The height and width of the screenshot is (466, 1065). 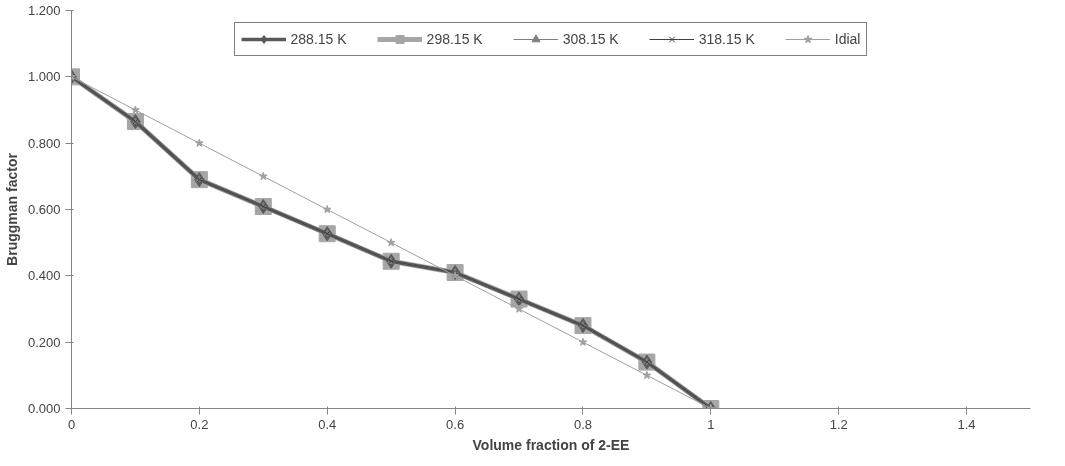 What do you see at coordinates (44, 342) in the screenshot?
I see `y-tick-label: 0.200` at bounding box center [44, 342].